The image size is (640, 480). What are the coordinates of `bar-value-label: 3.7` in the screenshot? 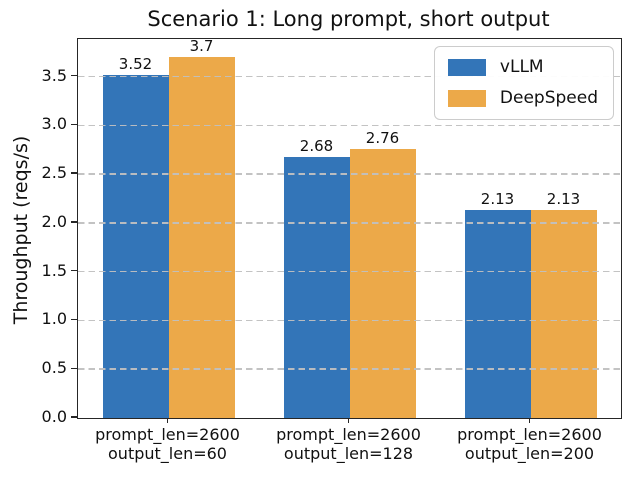 It's located at (201, 46).